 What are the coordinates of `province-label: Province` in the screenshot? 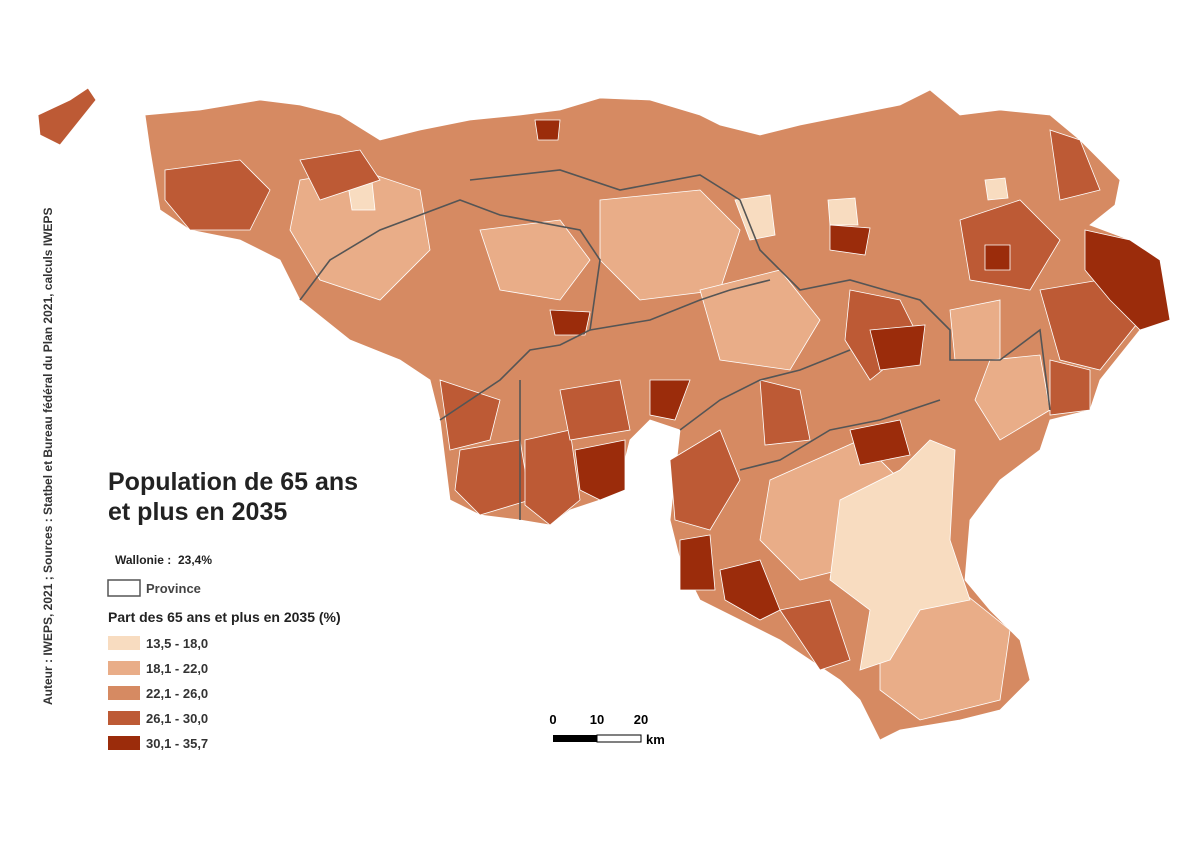 It's located at (173, 588).